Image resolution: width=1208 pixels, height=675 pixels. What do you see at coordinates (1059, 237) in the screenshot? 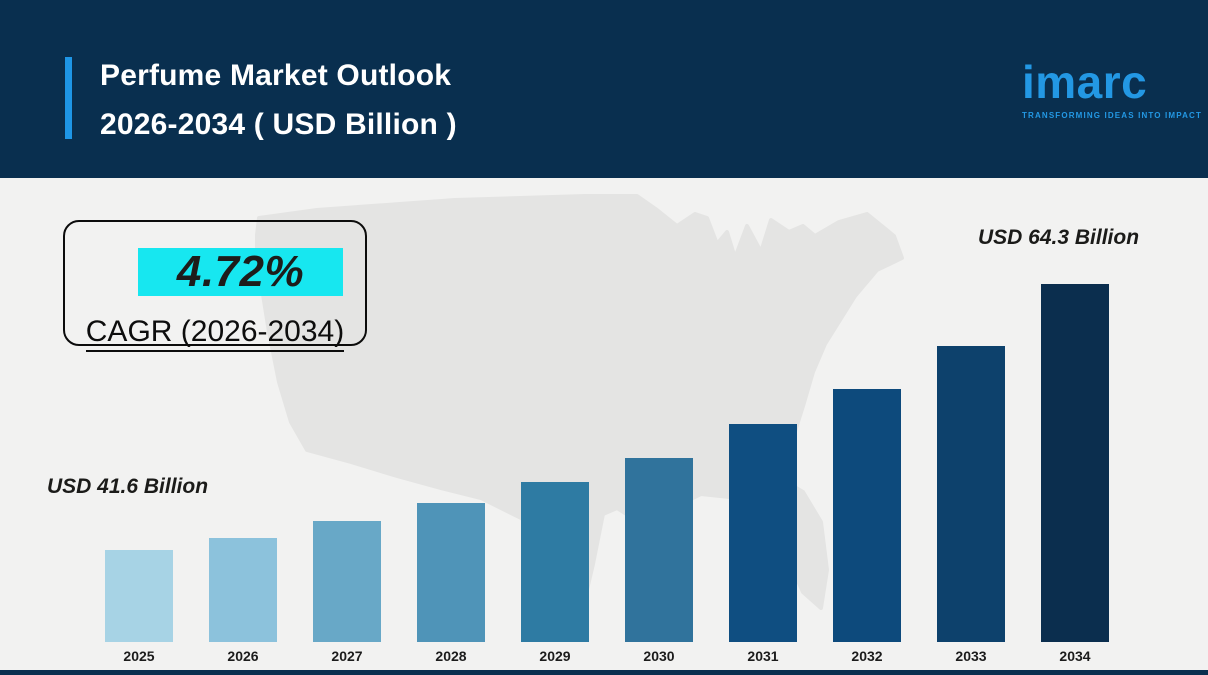
I see `end-value-annotation: USD 64.3 Billion` at bounding box center [1059, 237].